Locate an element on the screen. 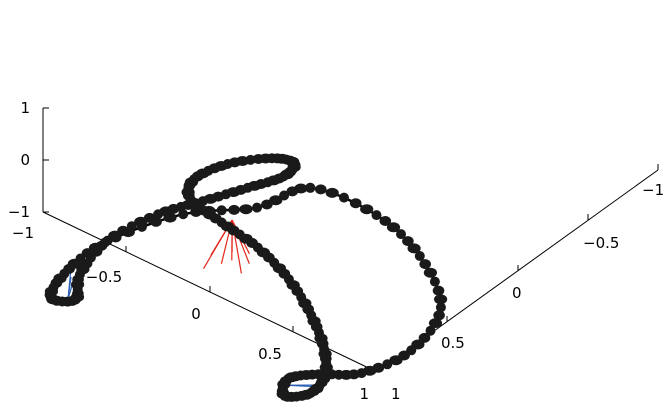  blue-link-line is located at coordinates (69, 286).